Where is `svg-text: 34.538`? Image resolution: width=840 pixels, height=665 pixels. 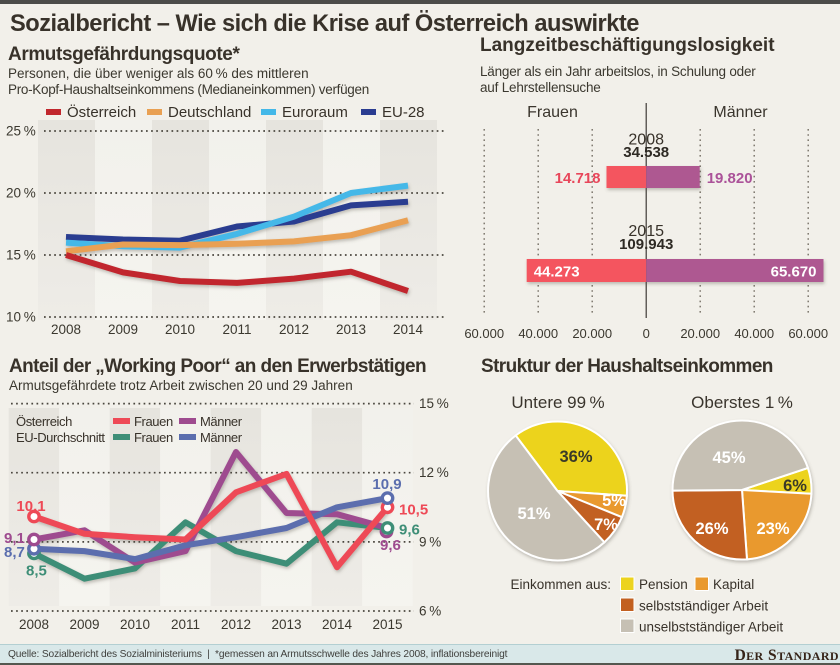
svg-text: 34.538 is located at coordinates (646, 152).